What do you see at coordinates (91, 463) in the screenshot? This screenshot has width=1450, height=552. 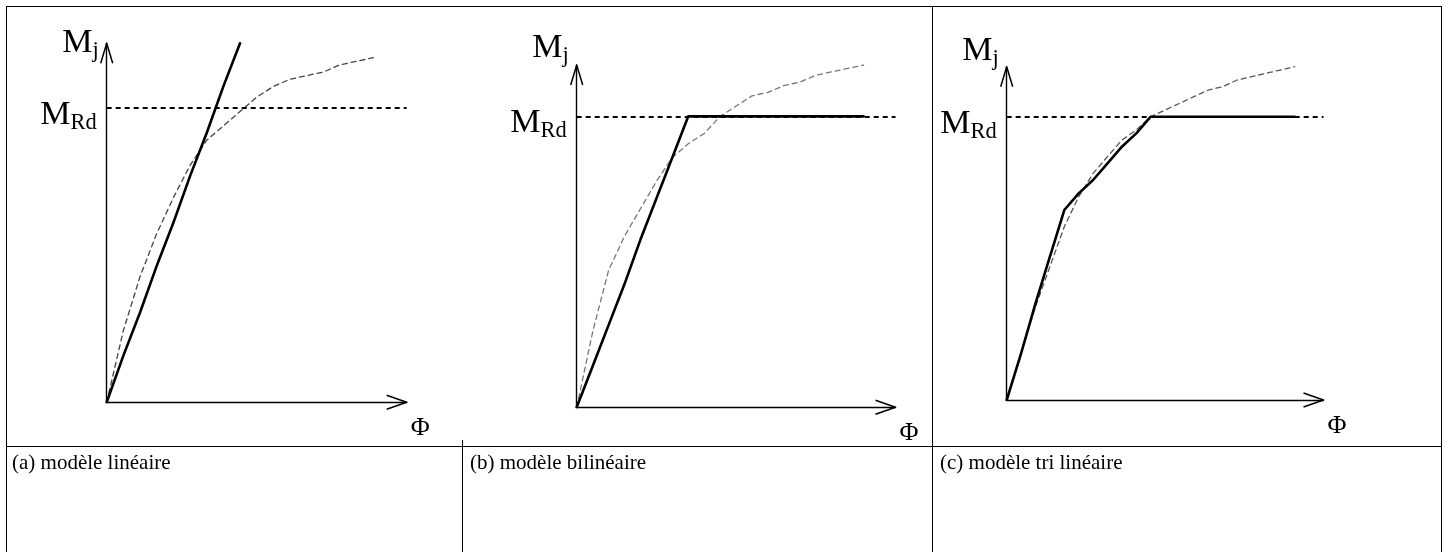 I see `text: (a) modèle linéaire` at bounding box center [91, 463].